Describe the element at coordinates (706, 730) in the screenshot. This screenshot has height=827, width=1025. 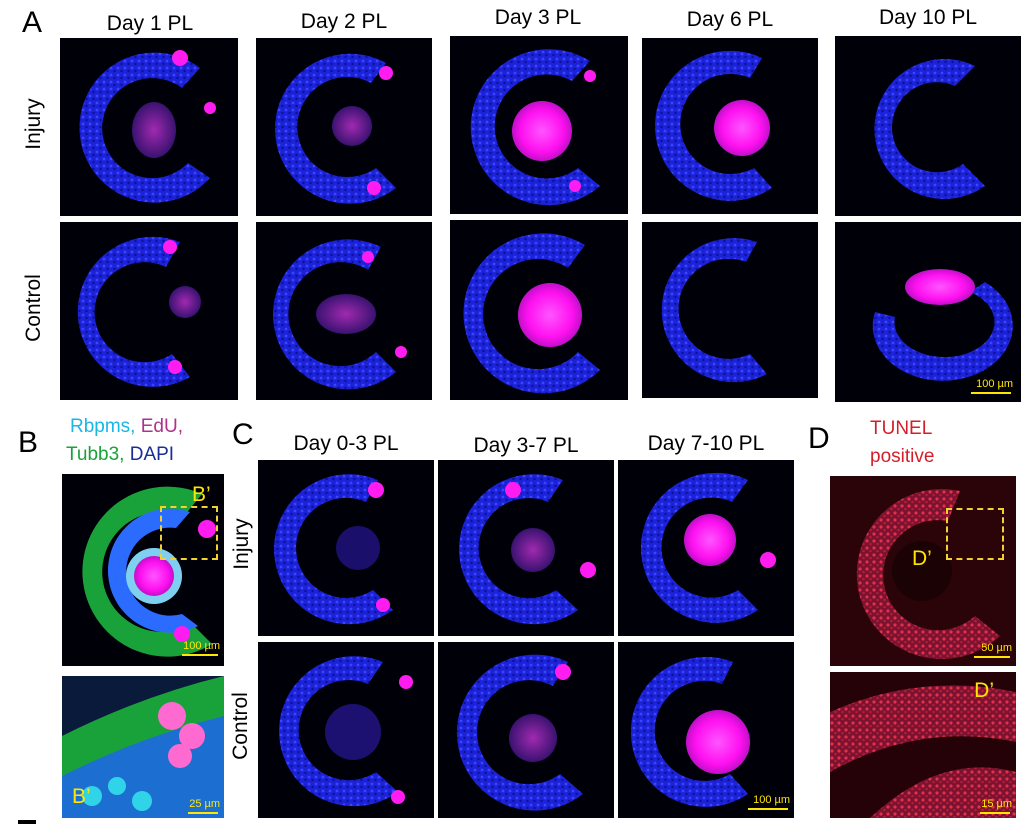
I see `micrograph-c-control-day7-10: 100 µm` at that location.